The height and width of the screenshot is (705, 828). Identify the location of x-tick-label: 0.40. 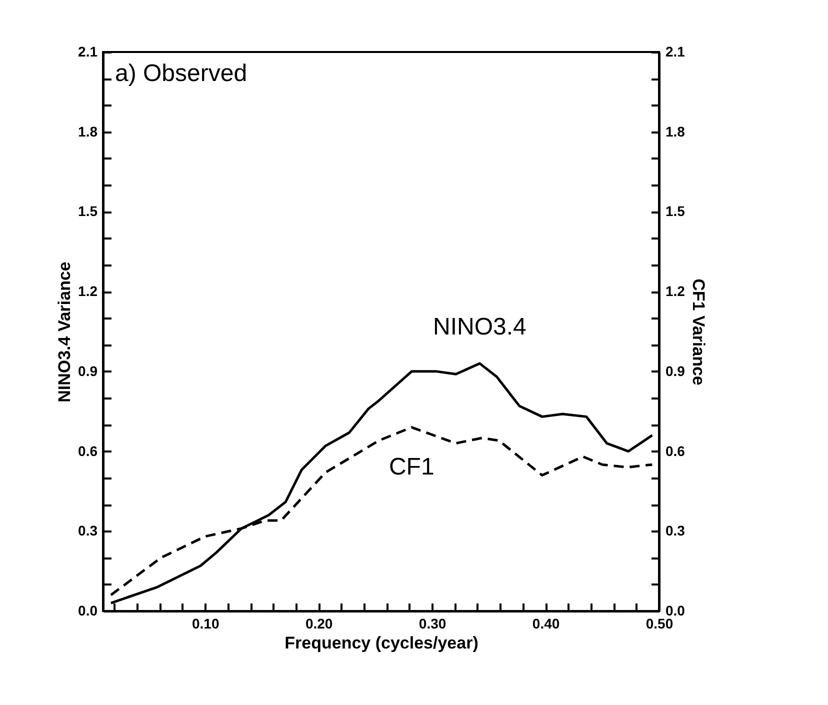
(546, 624).